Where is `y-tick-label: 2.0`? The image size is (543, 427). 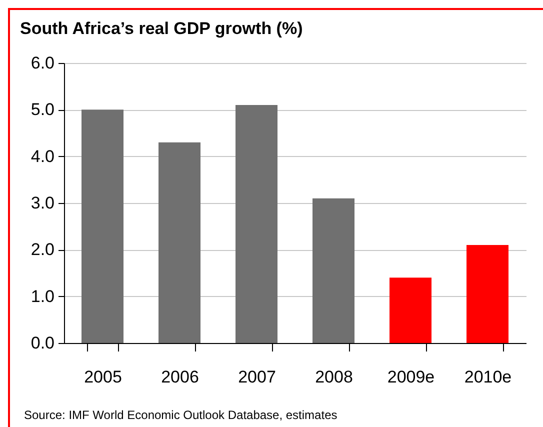 y-tick-label: 2.0 is located at coordinates (42, 250).